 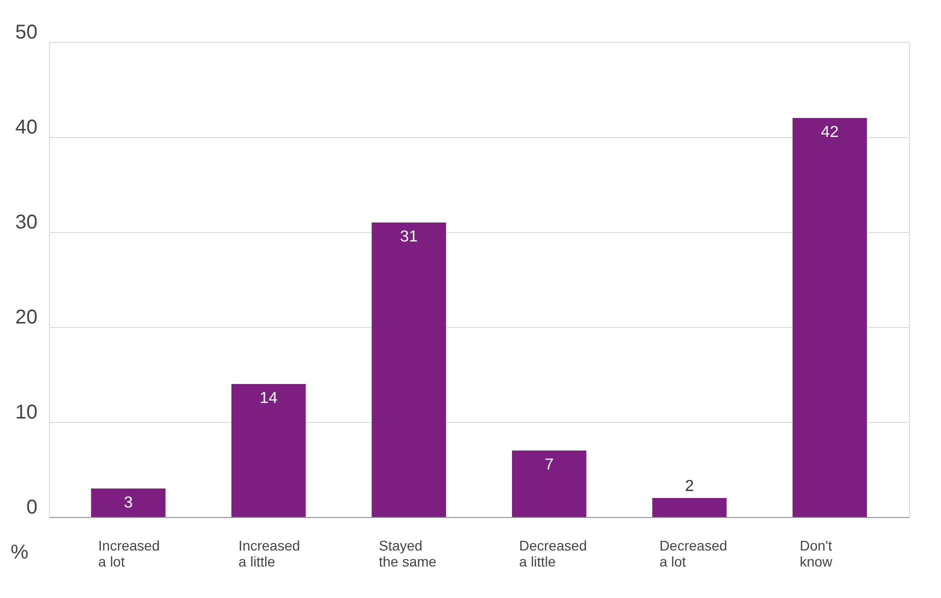 I want to click on x-tick-label: Decreased a little, so click(x=553, y=554).